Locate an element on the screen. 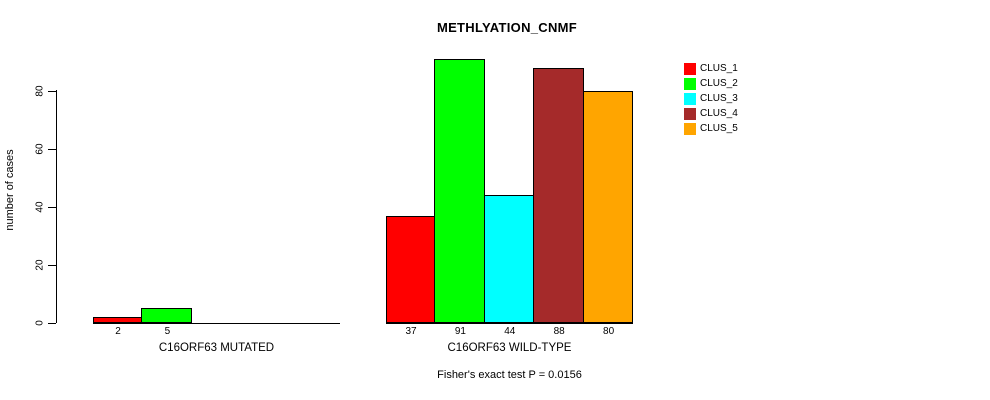 The image size is (990, 400). legend-label: CLUS_4 is located at coordinates (719, 113).